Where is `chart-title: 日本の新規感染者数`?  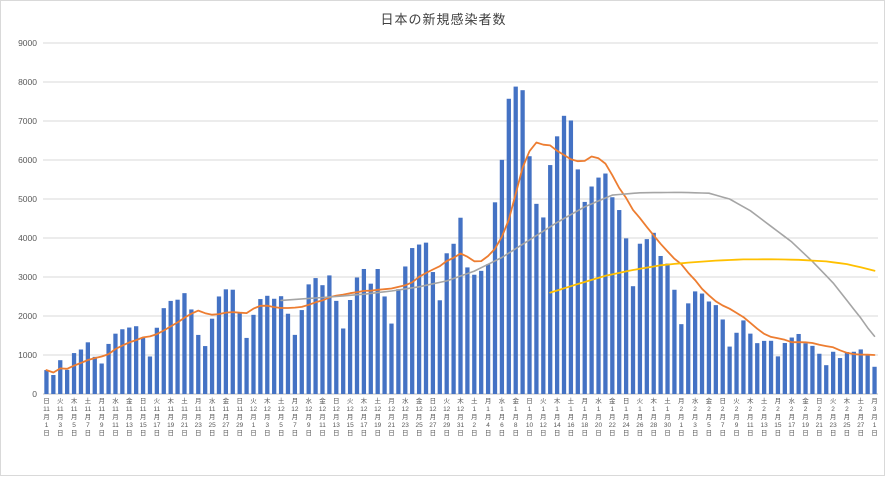 chart-title: 日本の新規感染者数 is located at coordinates (443, 19).